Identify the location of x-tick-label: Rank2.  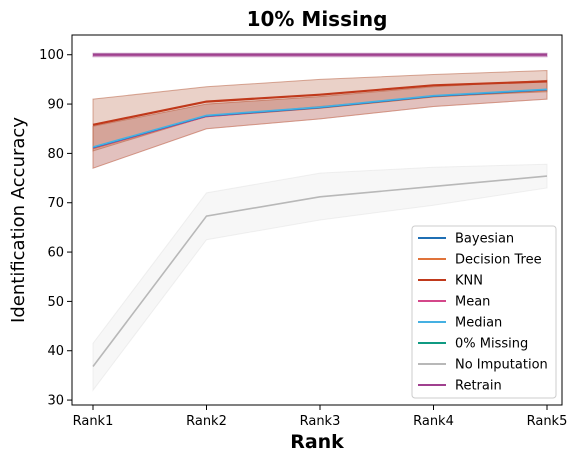
(206, 421).